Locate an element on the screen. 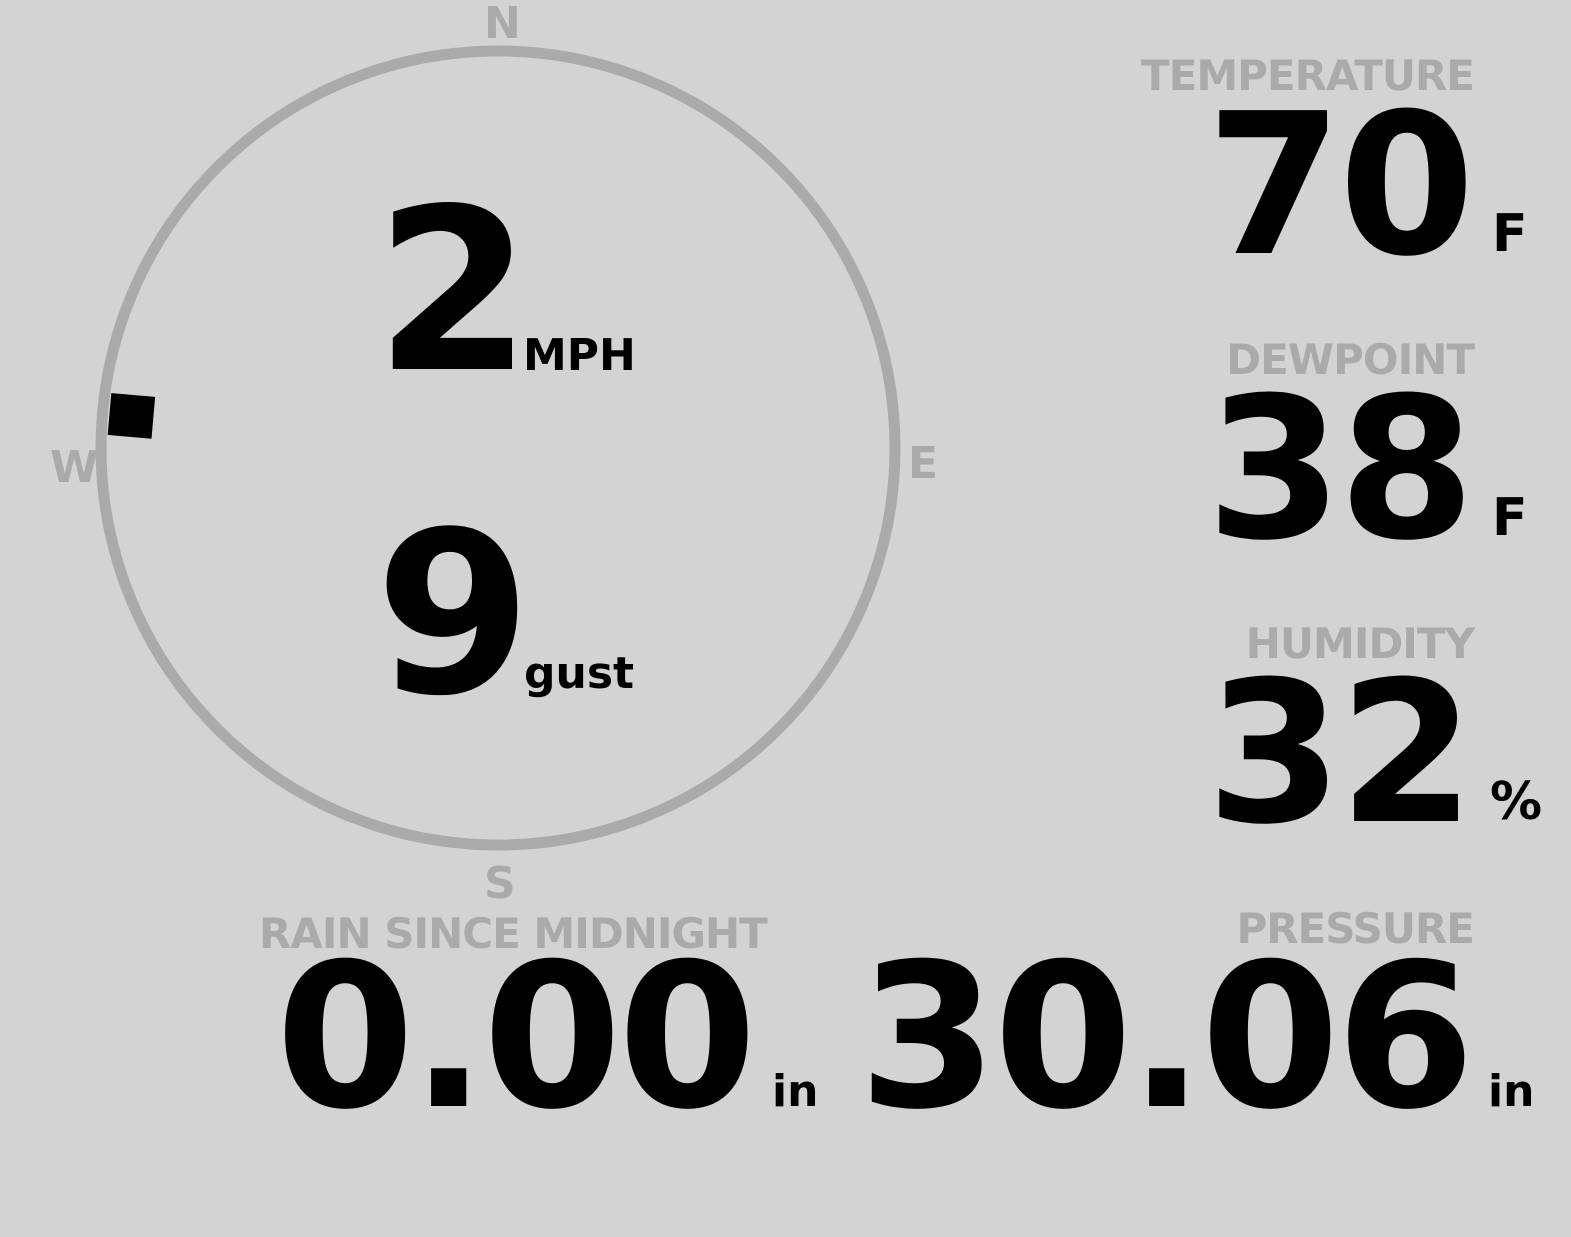 The height and width of the screenshot is (1237, 1571). humidity-label: HUMIDITY is located at coordinates (1360, 643).